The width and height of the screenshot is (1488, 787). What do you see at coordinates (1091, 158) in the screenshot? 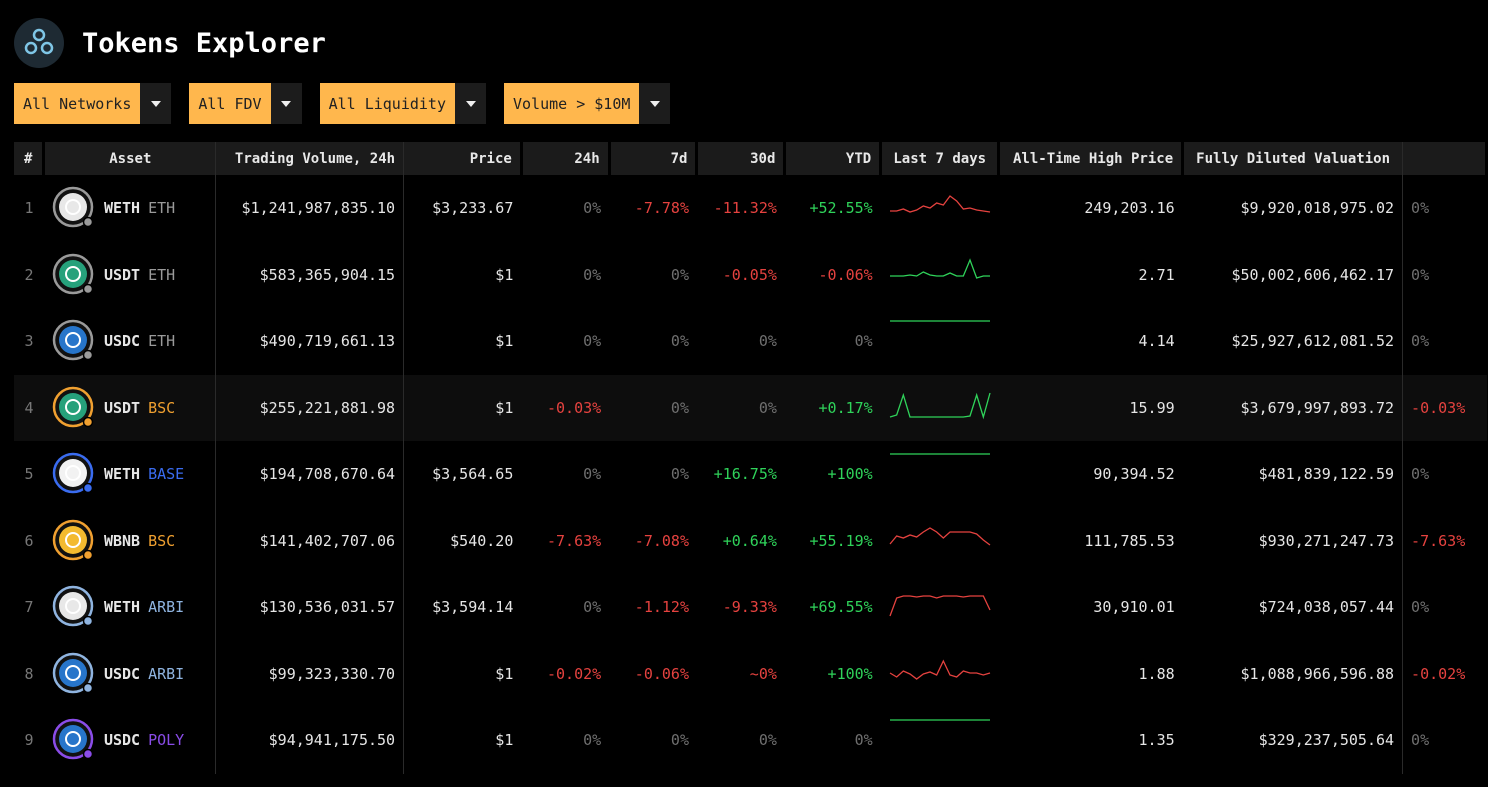
I see `column-header: All-Time High Price` at bounding box center [1091, 158].